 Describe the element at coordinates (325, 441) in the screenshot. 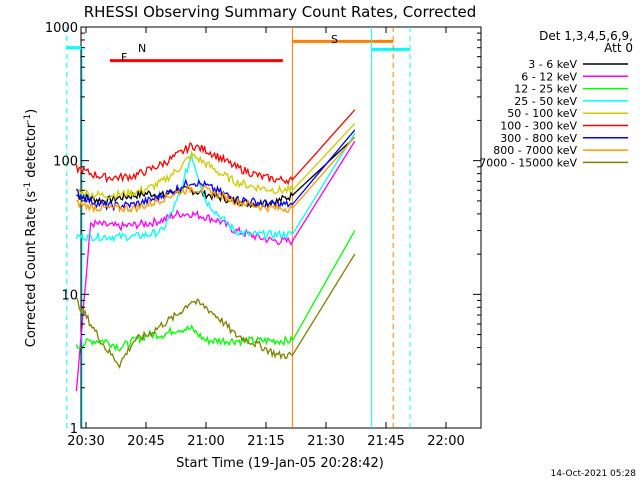

I see `x-tick-label-4: 21:30` at that location.